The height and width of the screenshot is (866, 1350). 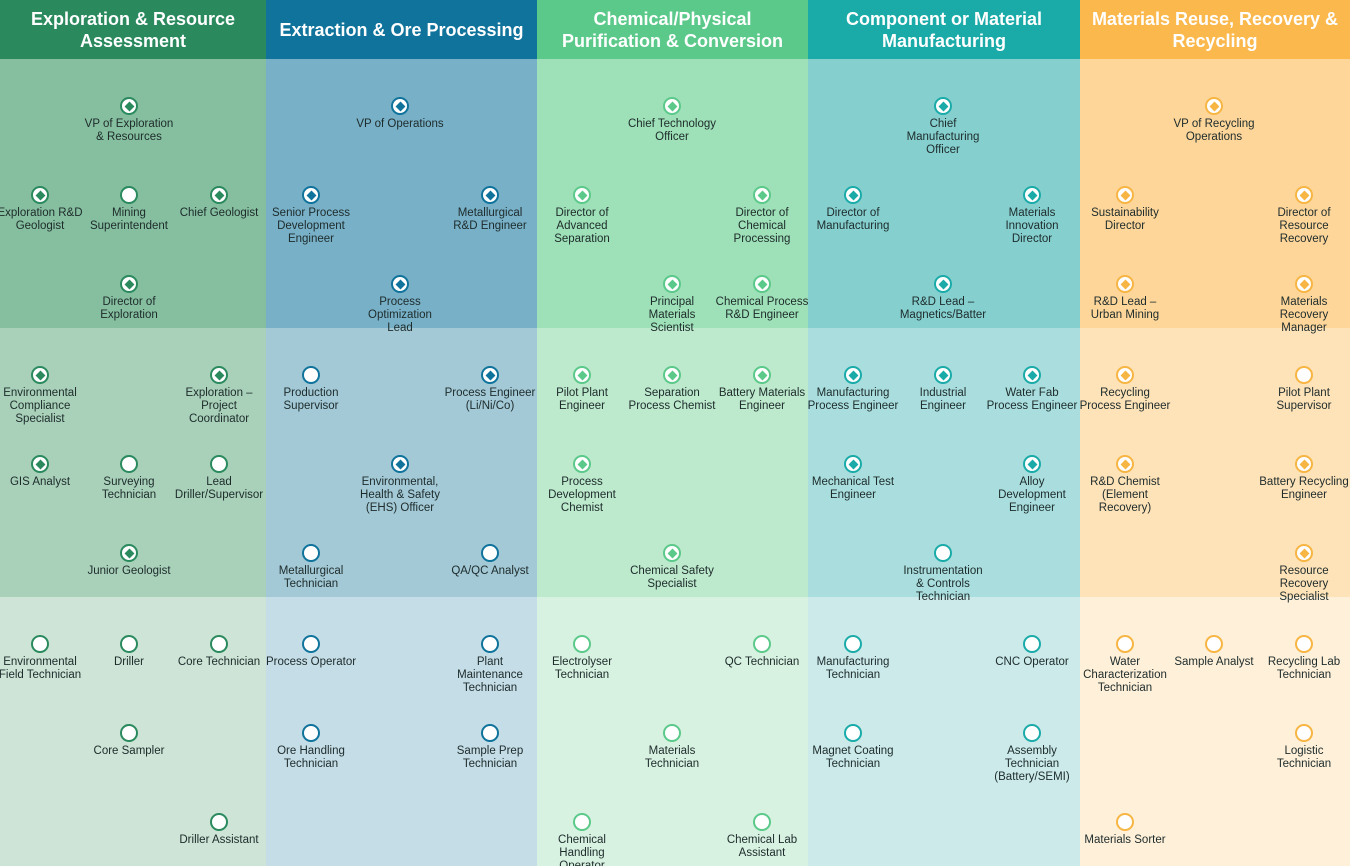 I want to click on node-label: Magnet Coating Technician, so click(x=853, y=757).